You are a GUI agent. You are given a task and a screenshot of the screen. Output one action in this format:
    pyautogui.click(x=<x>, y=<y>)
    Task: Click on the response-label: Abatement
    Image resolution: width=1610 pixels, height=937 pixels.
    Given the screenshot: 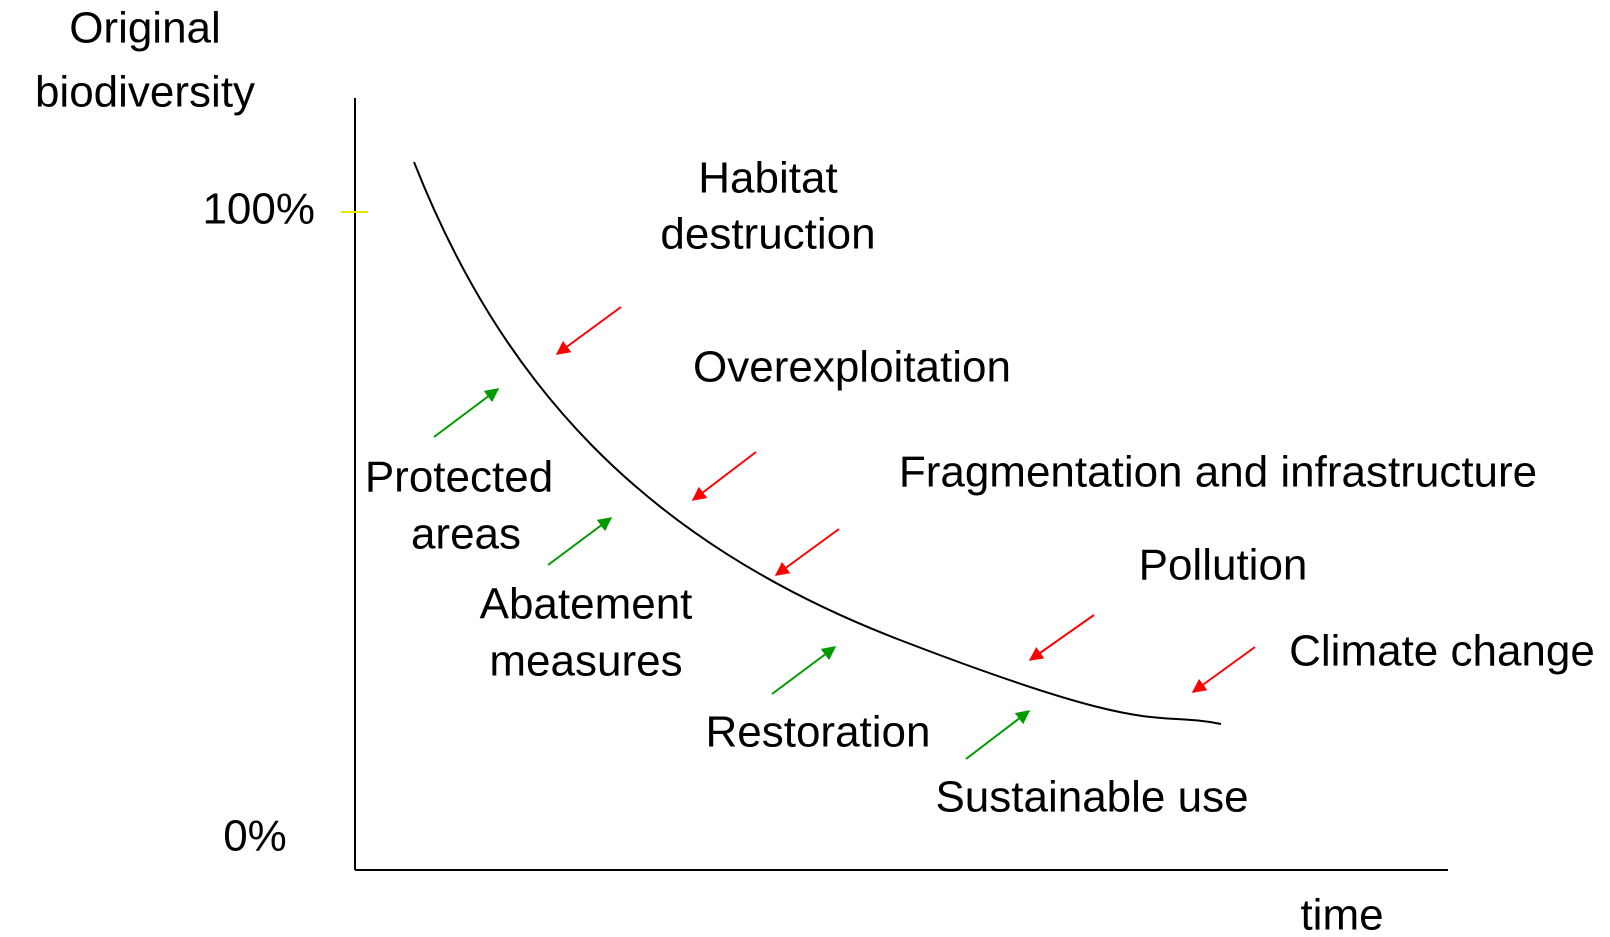 What is the action you would take?
    pyautogui.click(x=586, y=604)
    